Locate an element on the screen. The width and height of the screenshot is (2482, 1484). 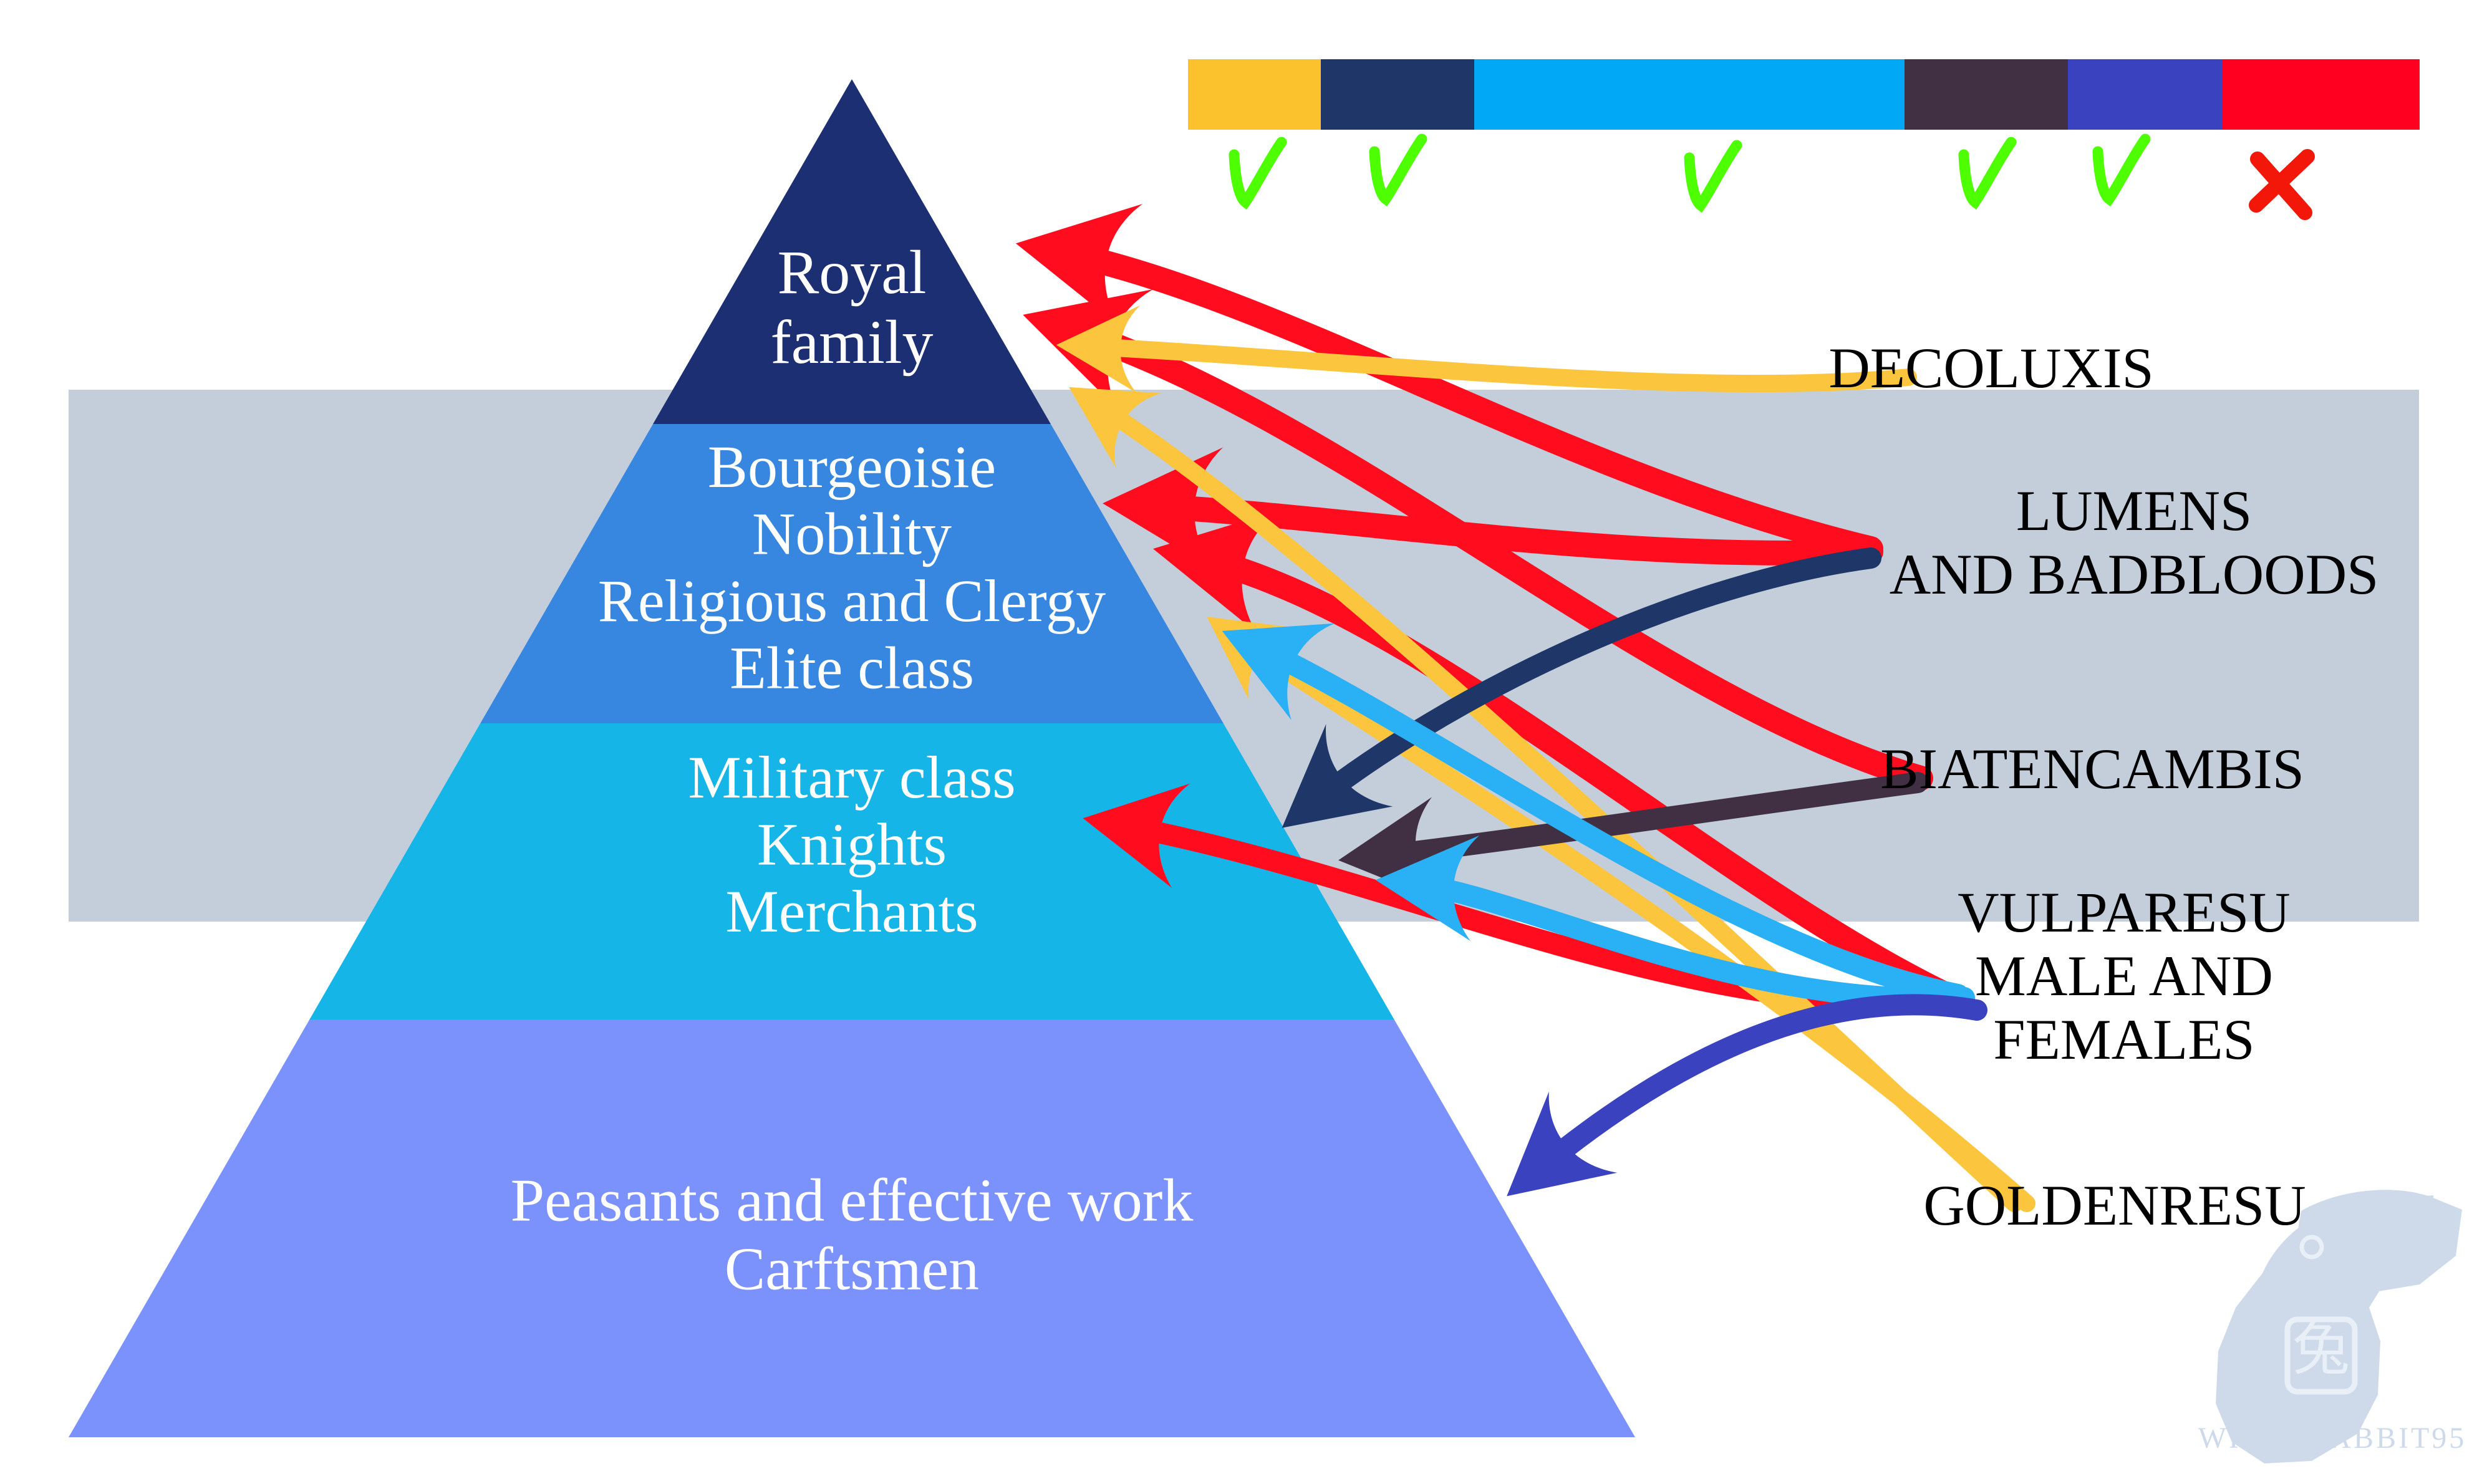
watermark-gear-icon is located at coordinates (2311, 1248).